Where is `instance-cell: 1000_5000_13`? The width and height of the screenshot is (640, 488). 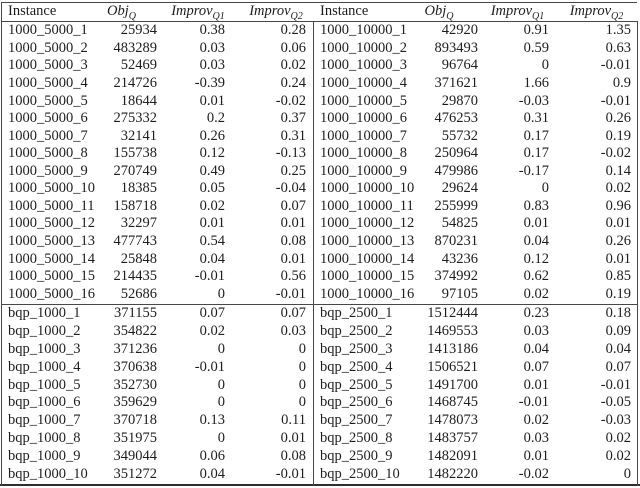
instance-cell: 1000_5000_13 is located at coordinates (51, 241).